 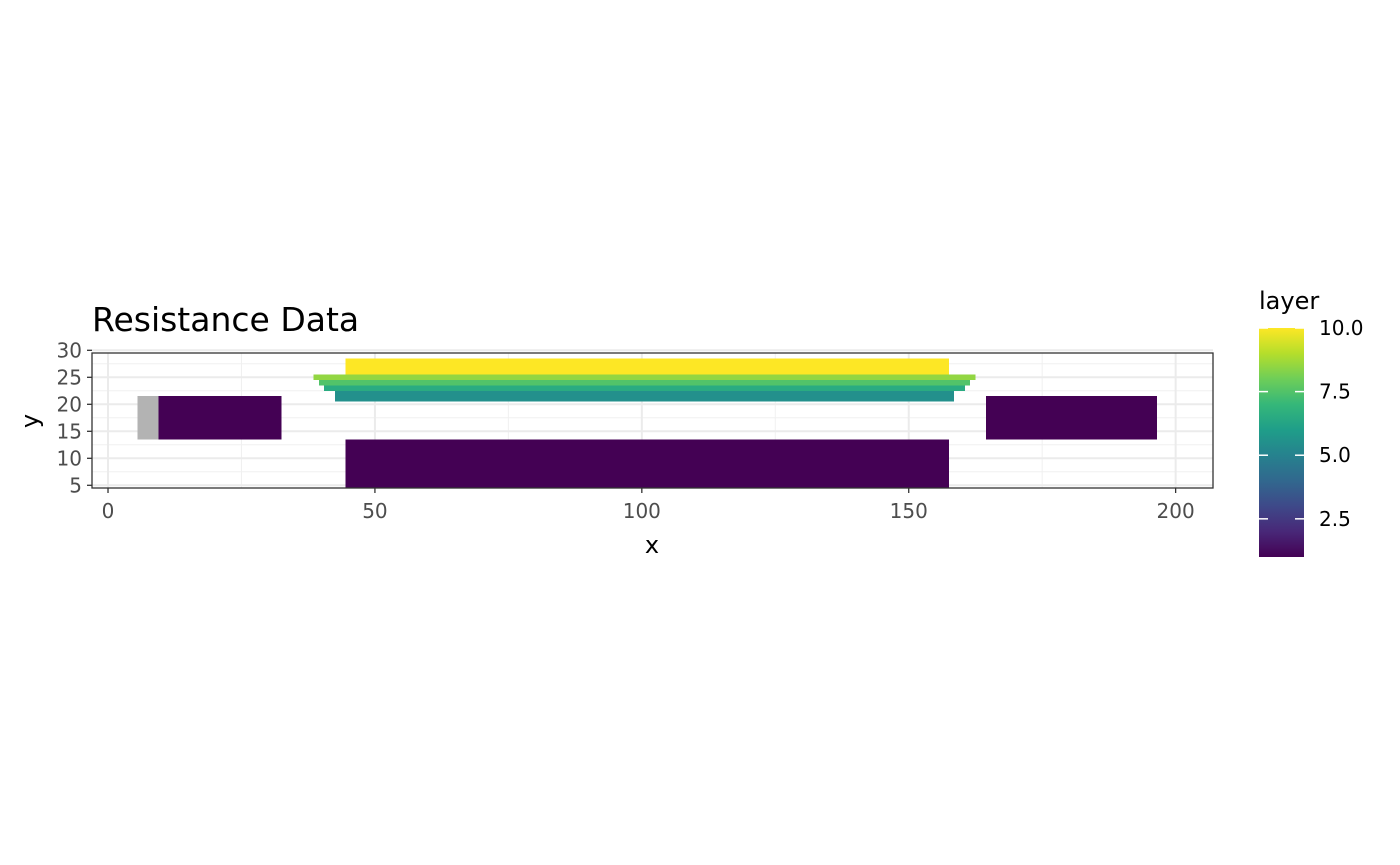 I want to click on x-tick-label: 50, so click(x=374, y=511).